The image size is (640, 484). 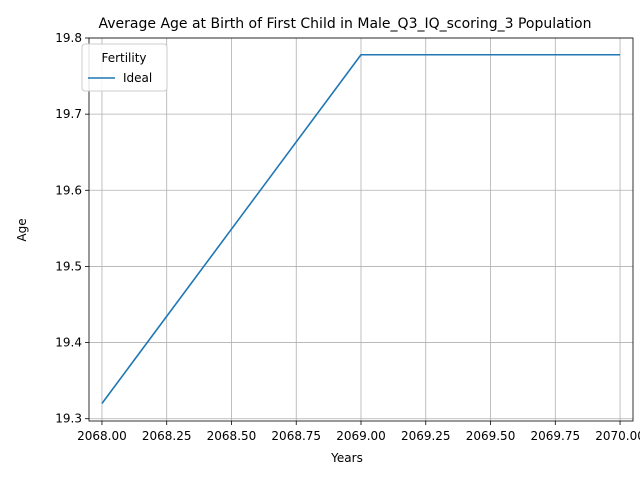 I want to click on legend: Fertility Ideal, so click(x=124, y=67).